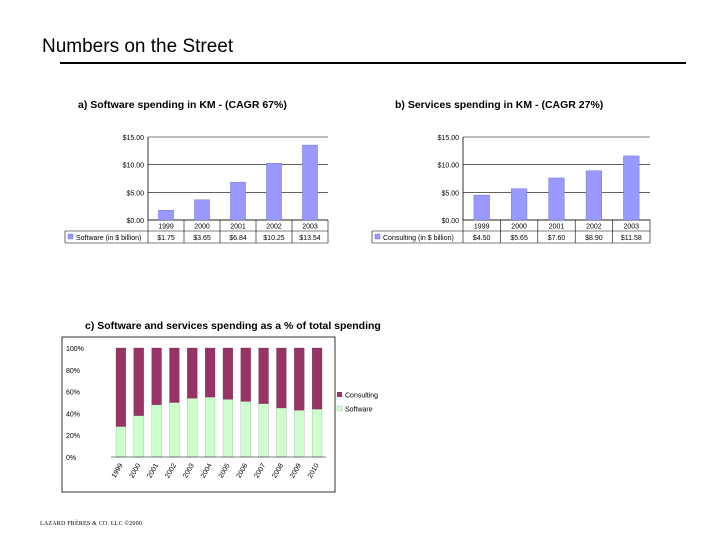  What do you see at coordinates (519, 227) in the screenshot?
I see `chart-b-category-label: 2000` at bounding box center [519, 227].